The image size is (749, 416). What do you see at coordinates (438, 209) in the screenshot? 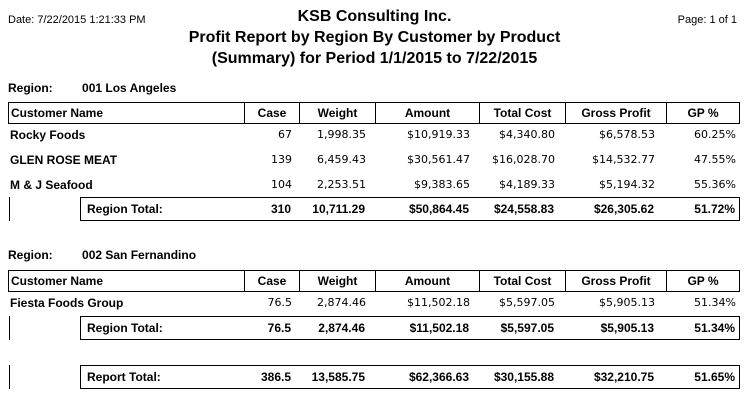
I see `amount-total: $50,864.45` at bounding box center [438, 209].